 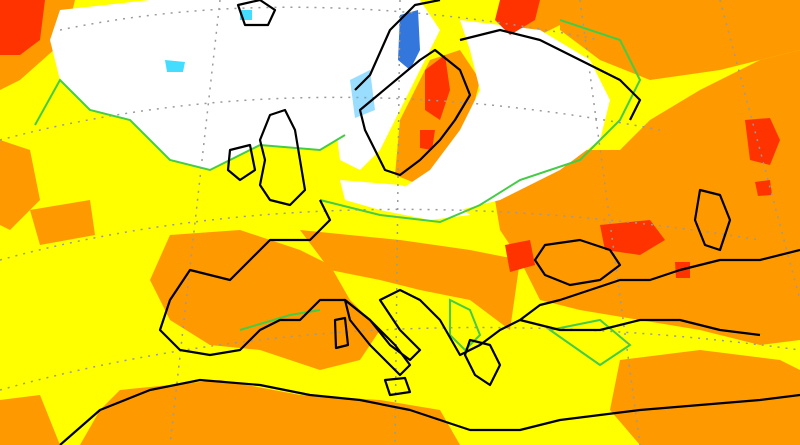 What do you see at coordinates (280, 320) in the screenshot?
I see `contour-iberia` at bounding box center [280, 320].